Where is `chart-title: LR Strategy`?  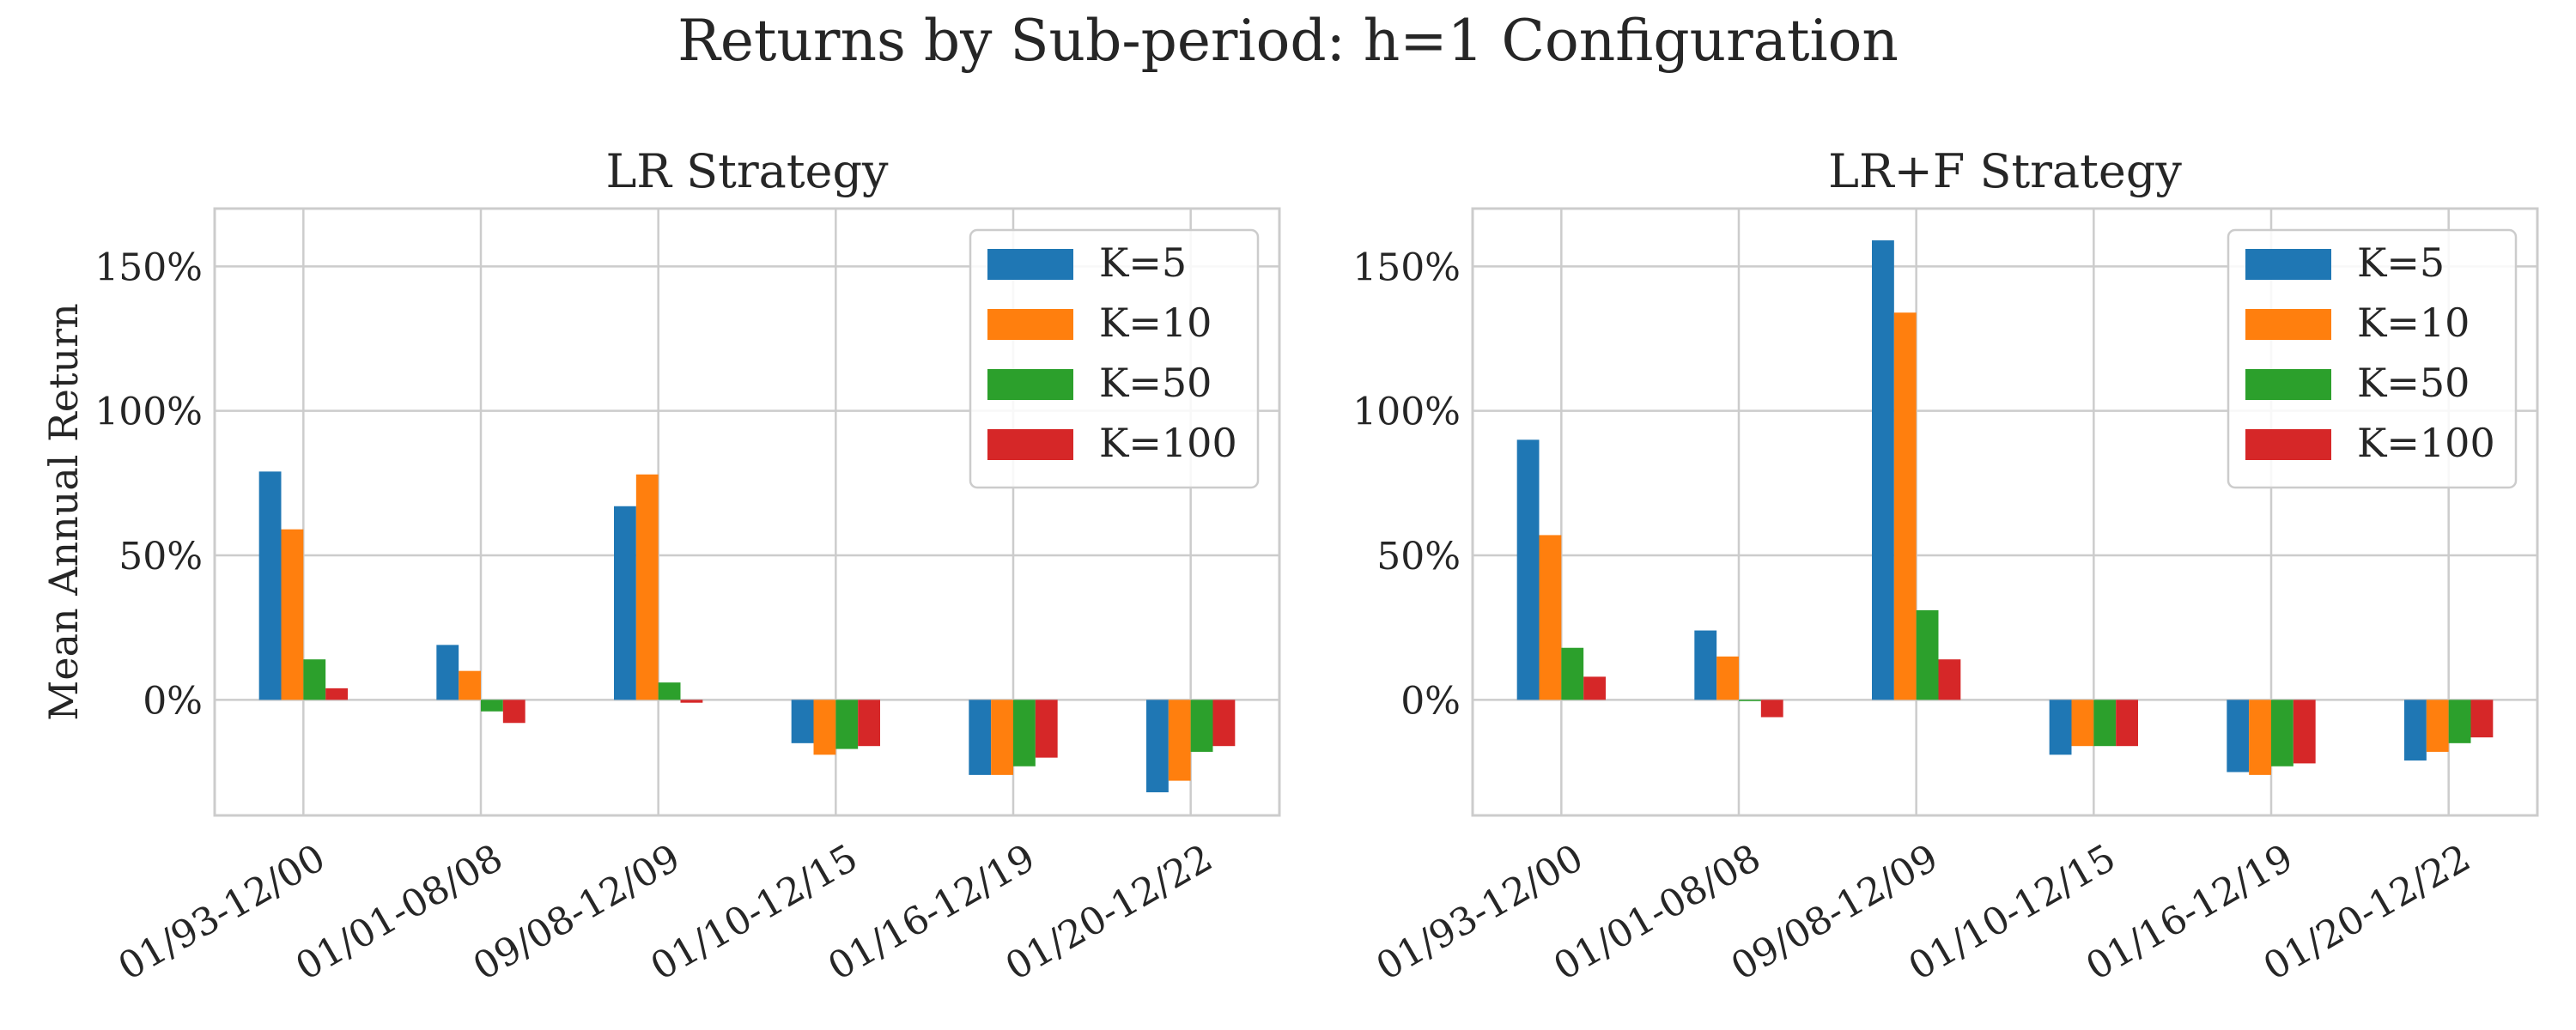
chart-title: LR Strategy is located at coordinates (747, 171).